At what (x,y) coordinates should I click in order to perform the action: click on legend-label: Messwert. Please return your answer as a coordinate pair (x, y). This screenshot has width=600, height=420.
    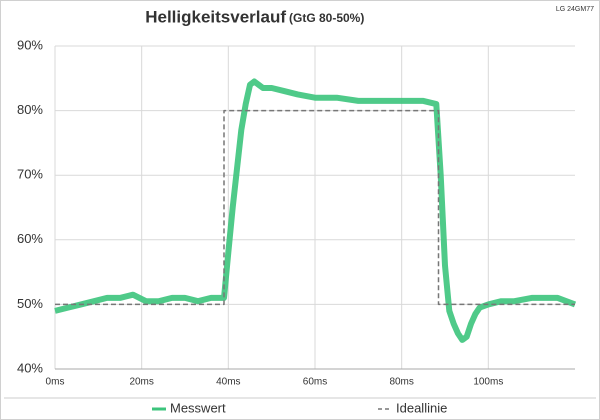
    Looking at the image, I should click on (198, 407).